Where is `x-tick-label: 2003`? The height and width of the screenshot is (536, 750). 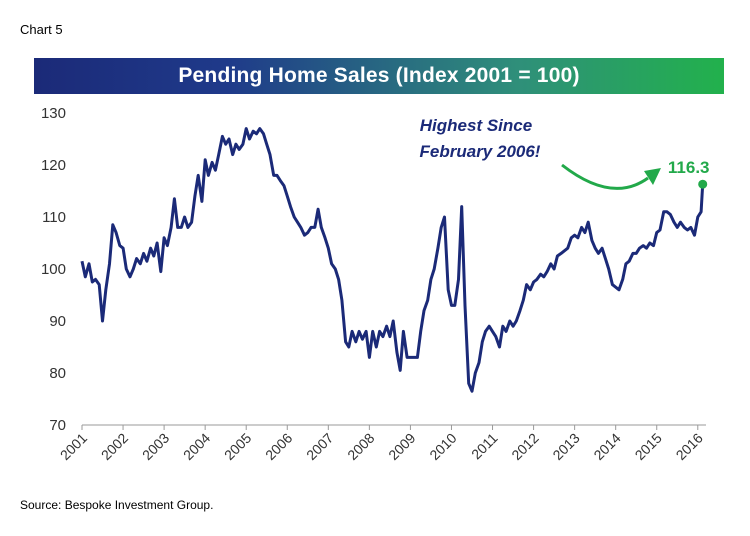 x-tick-label: 2003 is located at coordinates (155, 446).